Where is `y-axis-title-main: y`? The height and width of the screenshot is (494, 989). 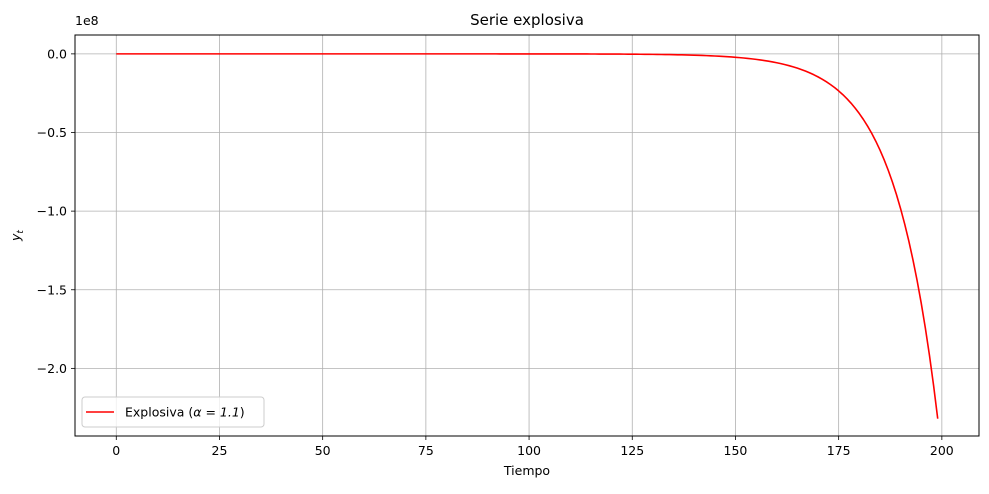 y-axis-title-main: y is located at coordinates (15, 237).